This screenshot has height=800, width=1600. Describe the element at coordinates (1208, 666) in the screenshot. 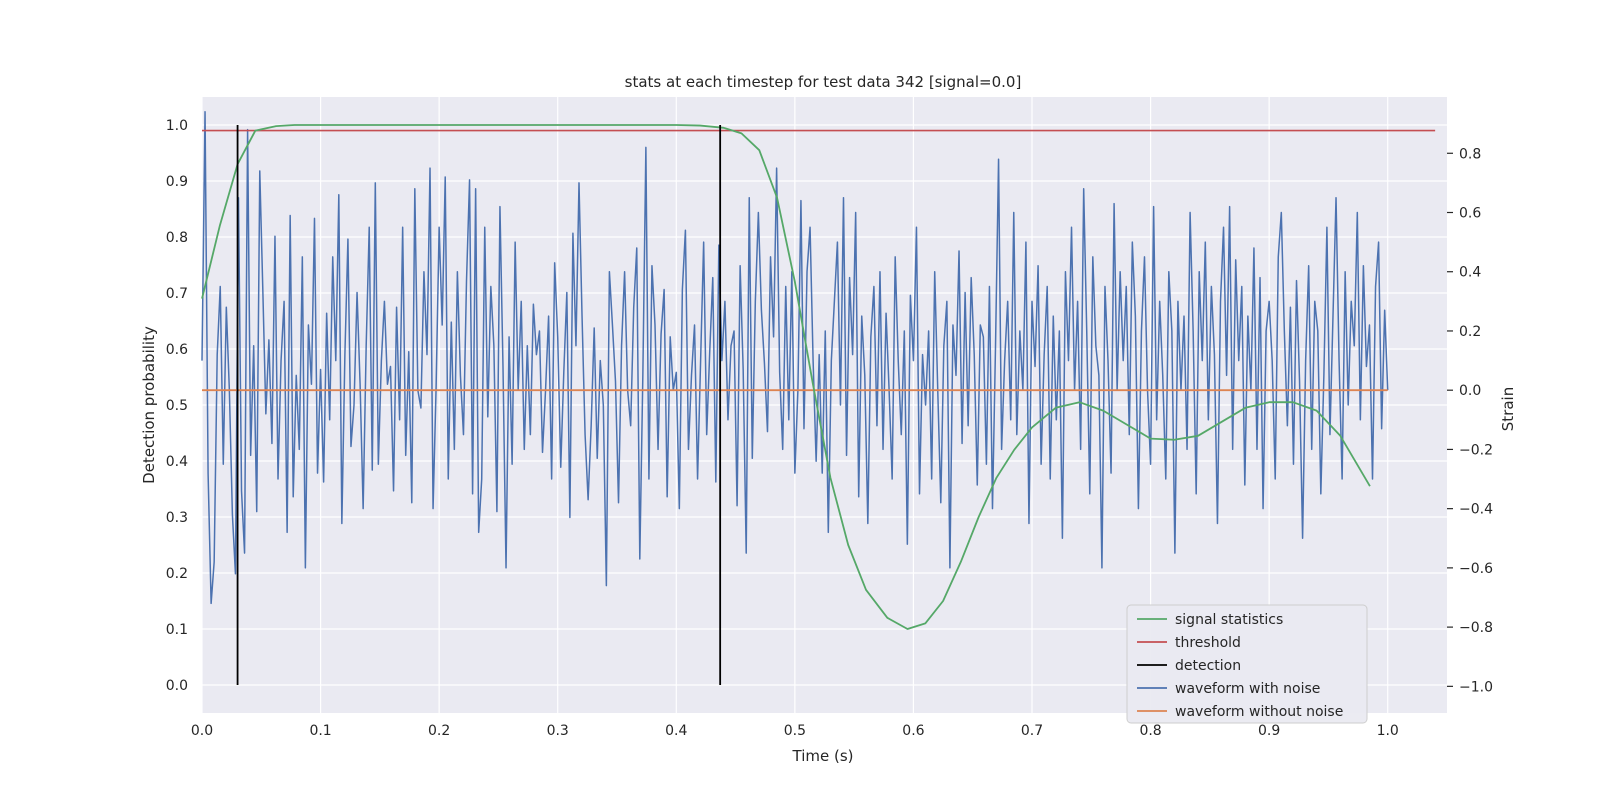

I see `legend-entry: detection` at that location.